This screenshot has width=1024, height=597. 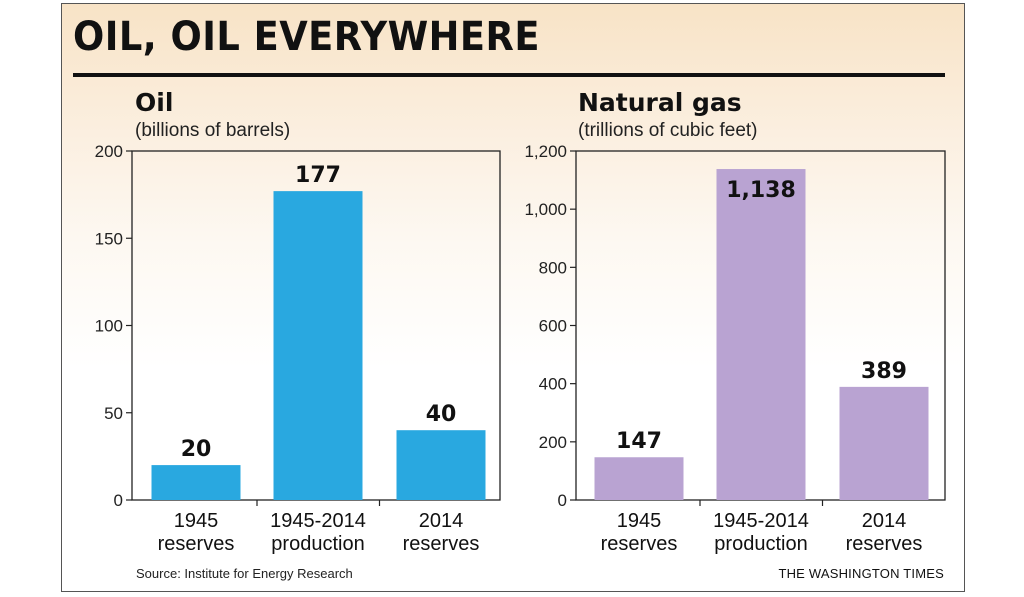 What do you see at coordinates (545, 209) in the screenshot?
I see `gas-y-tick-label: 1,000` at bounding box center [545, 209].